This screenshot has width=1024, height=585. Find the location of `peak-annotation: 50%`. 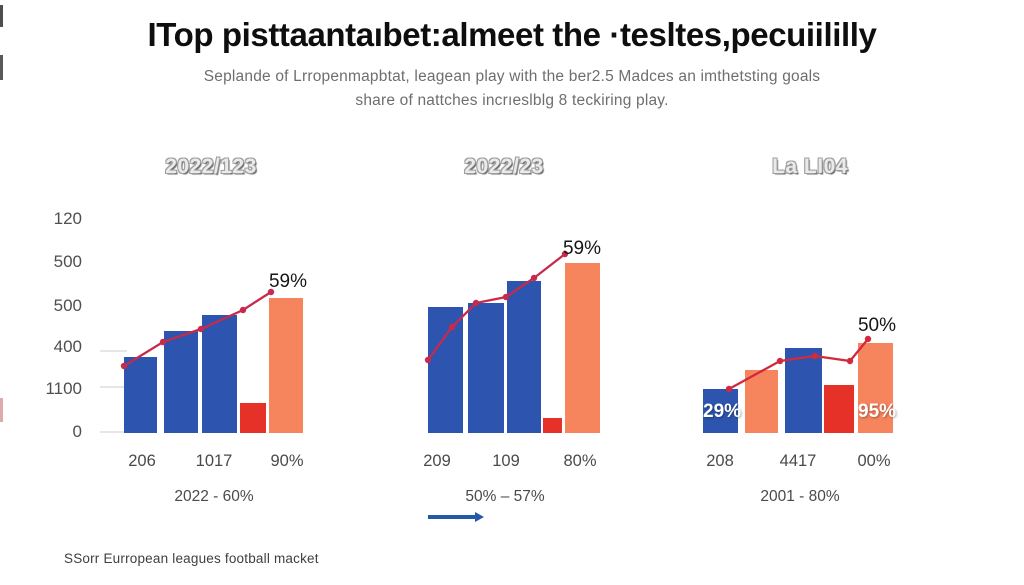

peak-annotation: 50% is located at coordinates (877, 325).